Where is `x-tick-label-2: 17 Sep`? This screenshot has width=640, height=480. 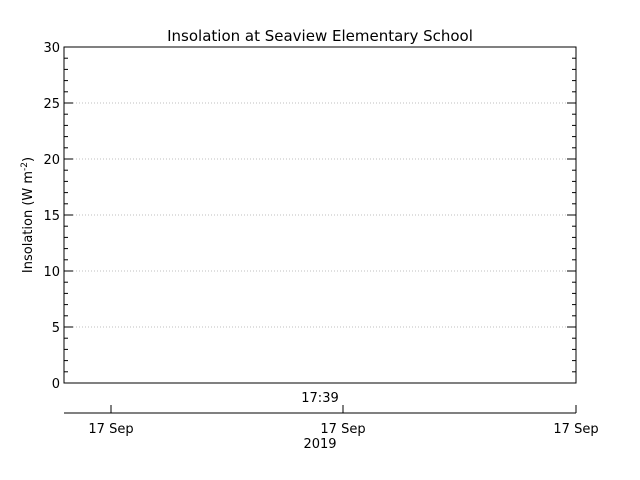
x-tick-label-2: 17 Sep is located at coordinates (575, 429).